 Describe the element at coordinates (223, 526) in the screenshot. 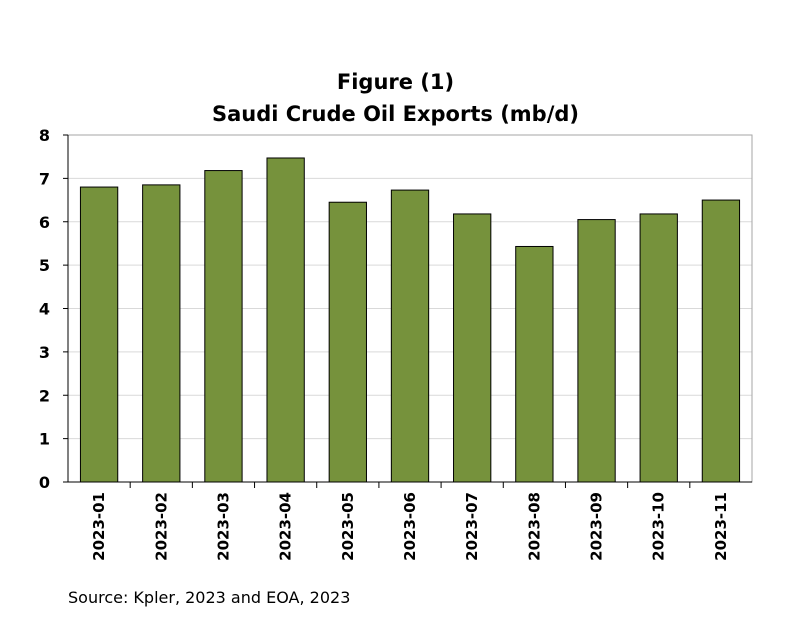

I see `x-tick-label: 2023-03` at that location.